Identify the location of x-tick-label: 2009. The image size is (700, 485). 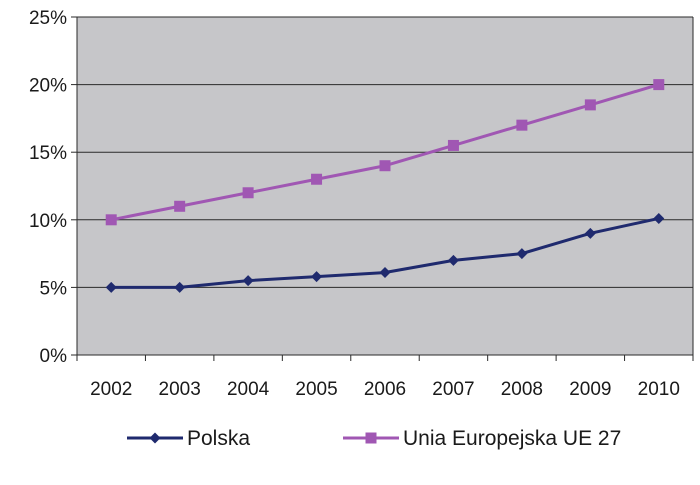
(590, 389).